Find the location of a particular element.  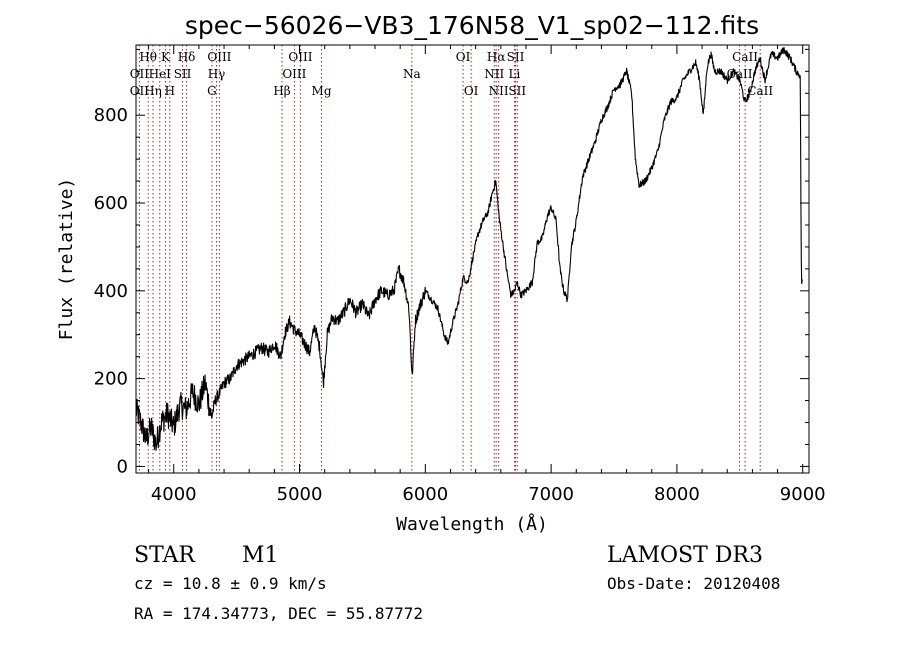

line-label-22: Hβ is located at coordinates (281, 91).